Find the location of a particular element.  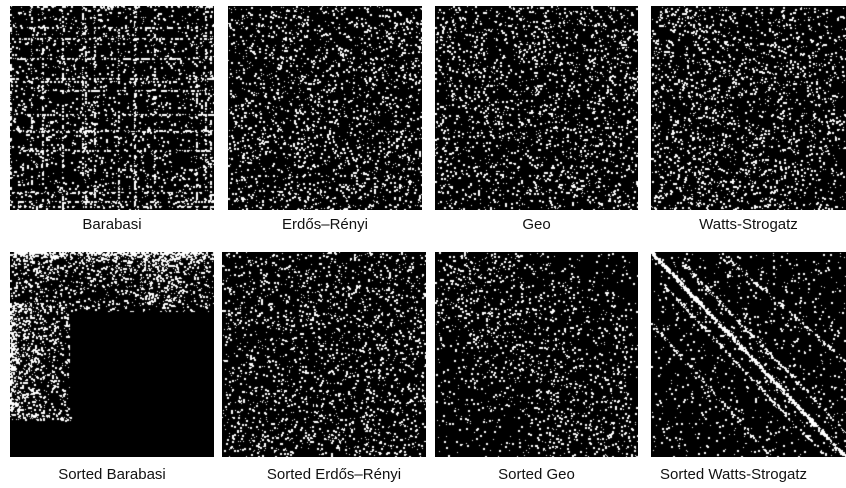

matrix-plot-erdos-renyi is located at coordinates (325, 108).